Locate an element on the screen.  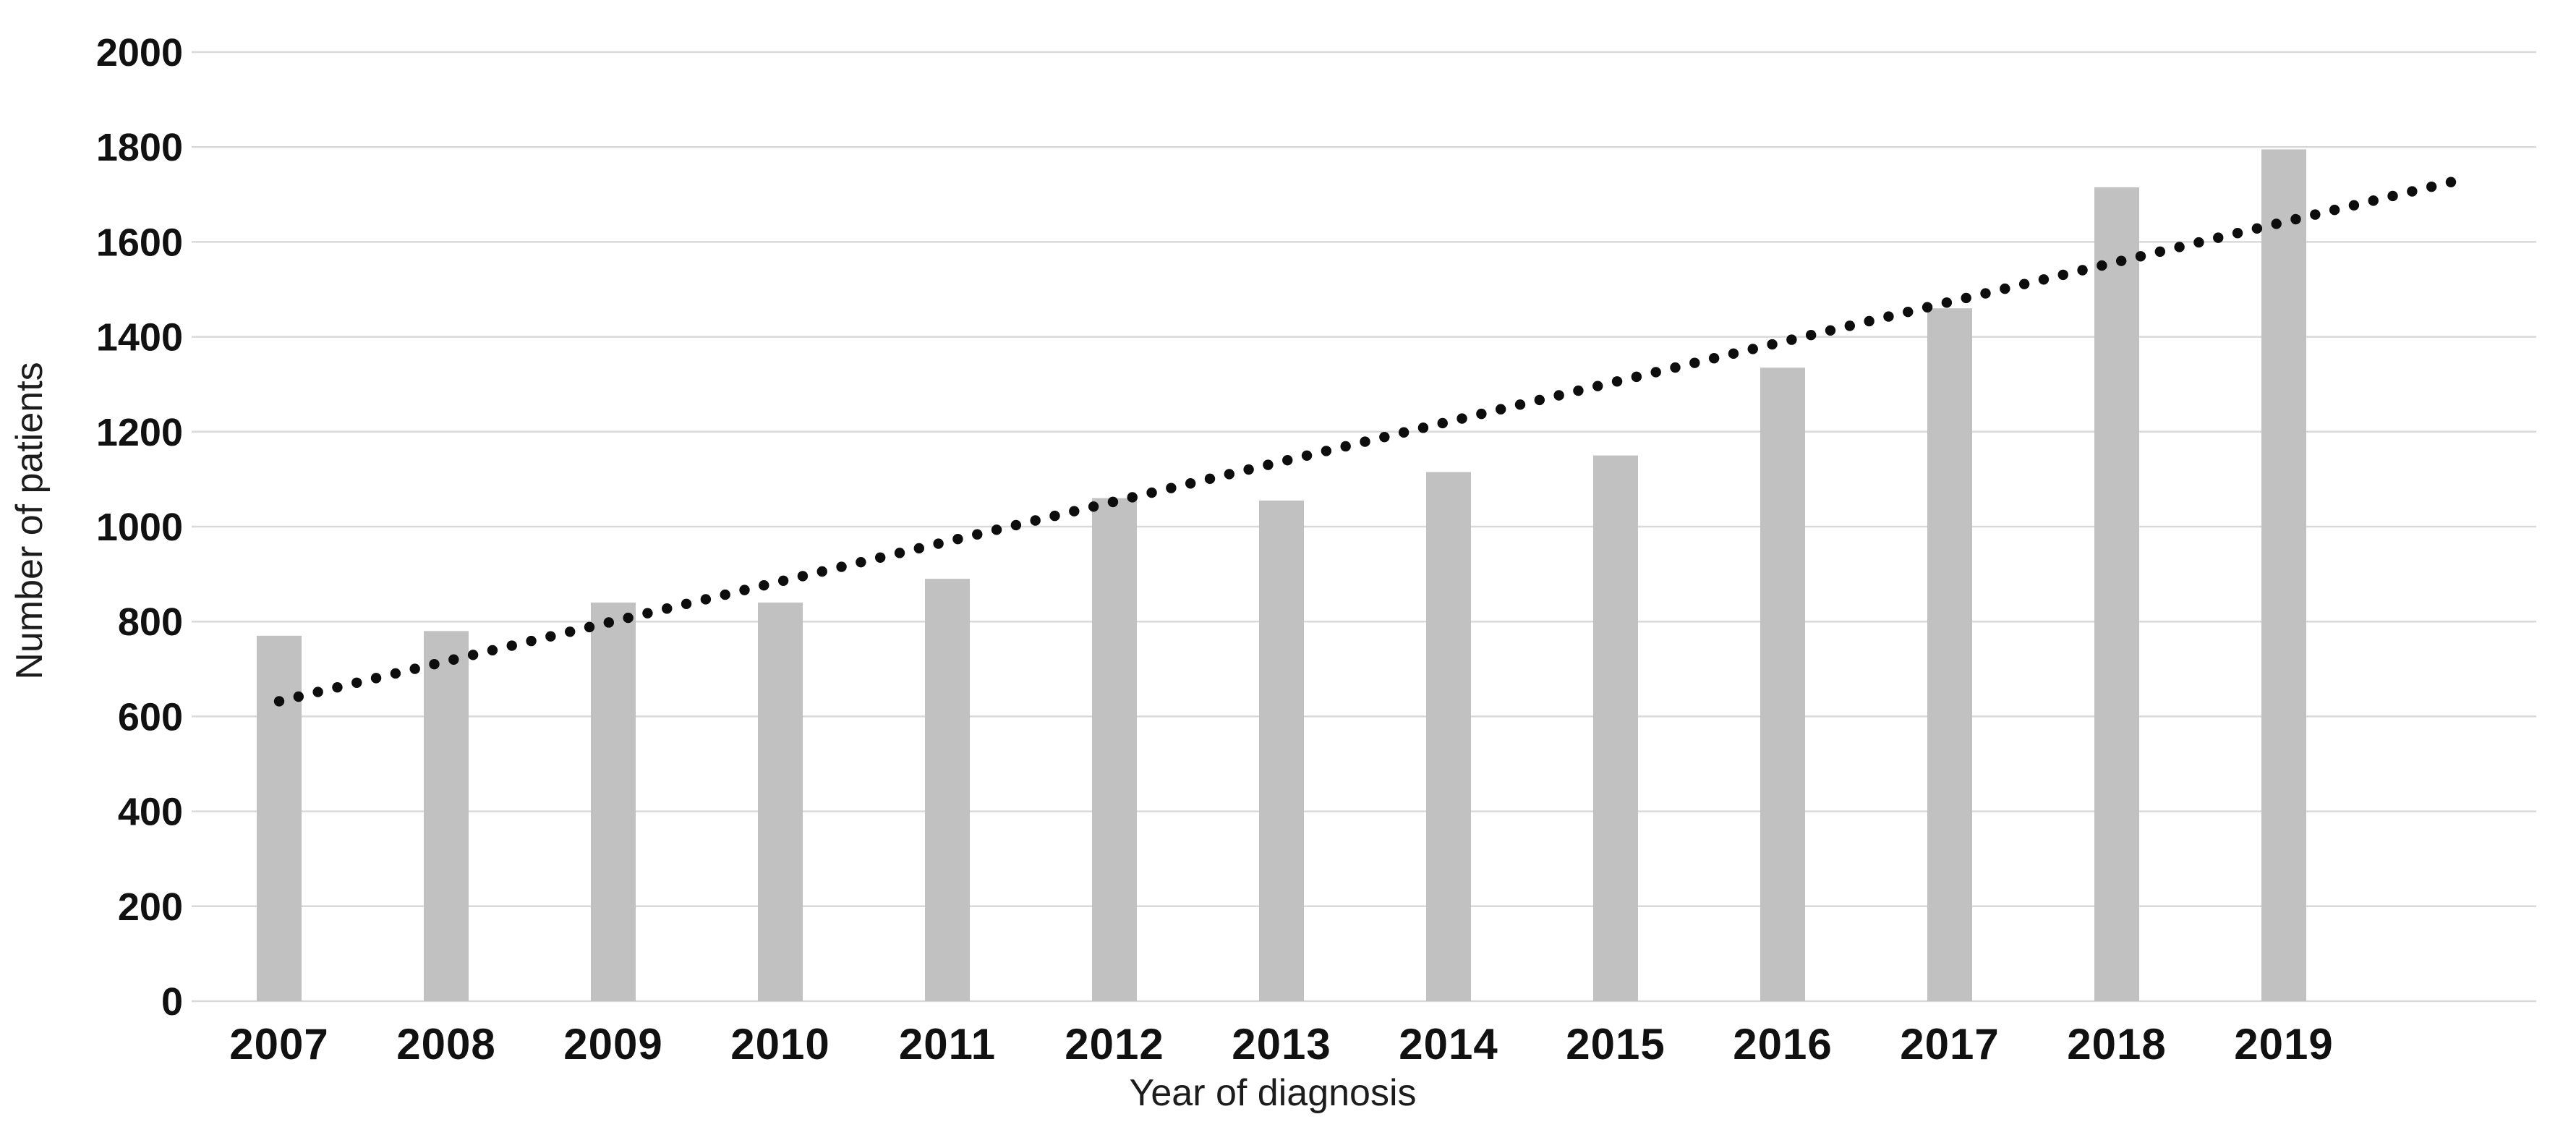
y-tick-label-0: 0 is located at coordinates (172, 1002).